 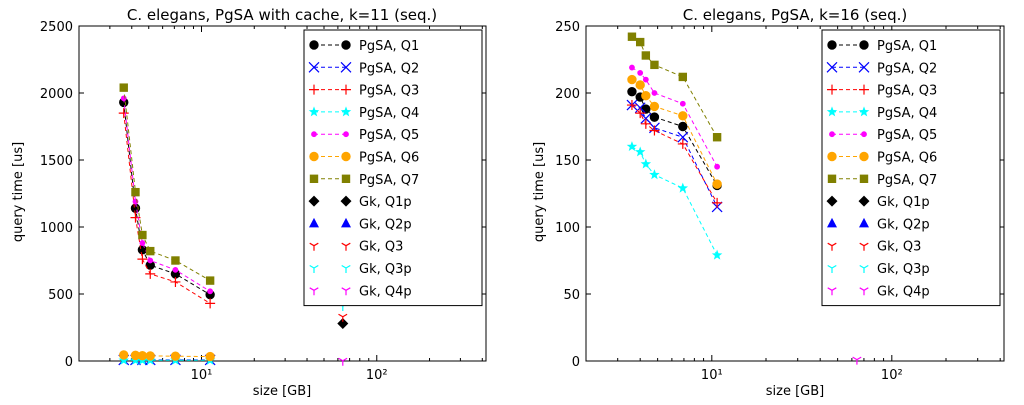 What do you see at coordinates (389, 91) in the screenshot?
I see `legend-label: PgSA, Q3` at bounding box center [389, 91].